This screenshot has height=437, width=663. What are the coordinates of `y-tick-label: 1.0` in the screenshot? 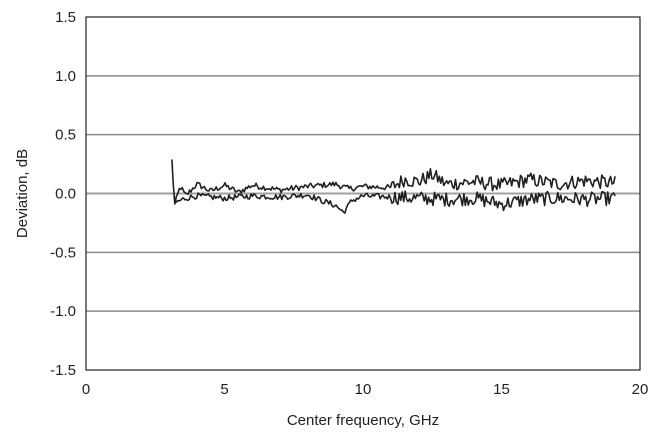 It's located at (65, 76).